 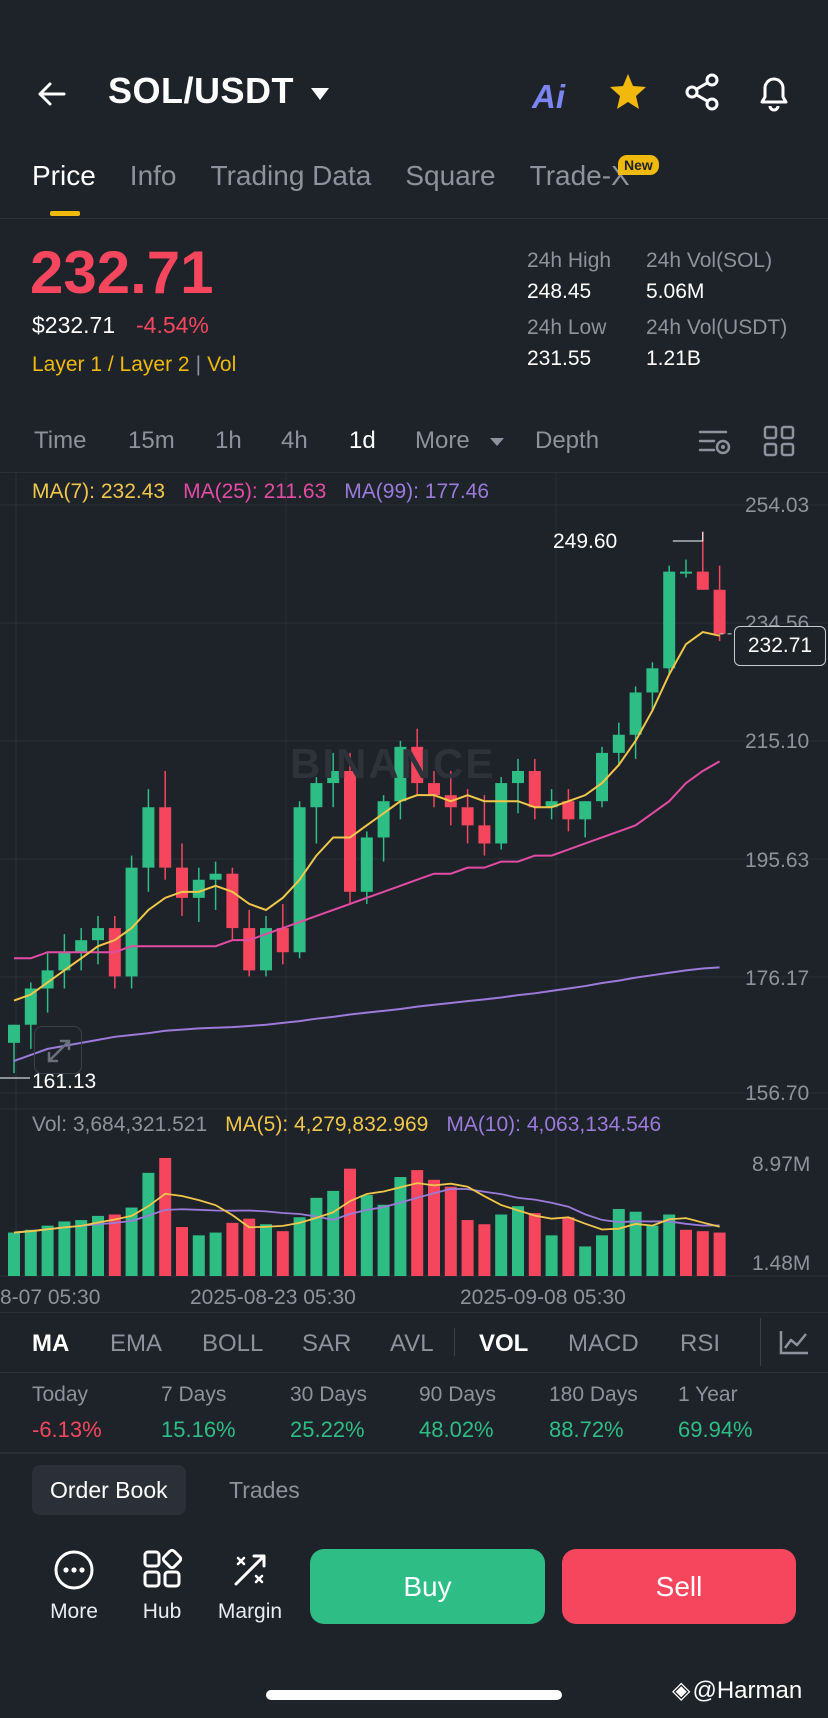 What do you see at coordinates (64, 175) in the screenshot?
I see `tab-price: Price` at bounding box center [64, 175].